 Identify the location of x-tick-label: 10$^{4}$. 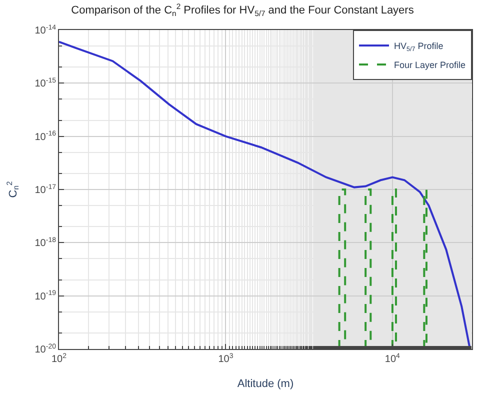
(392, 358).